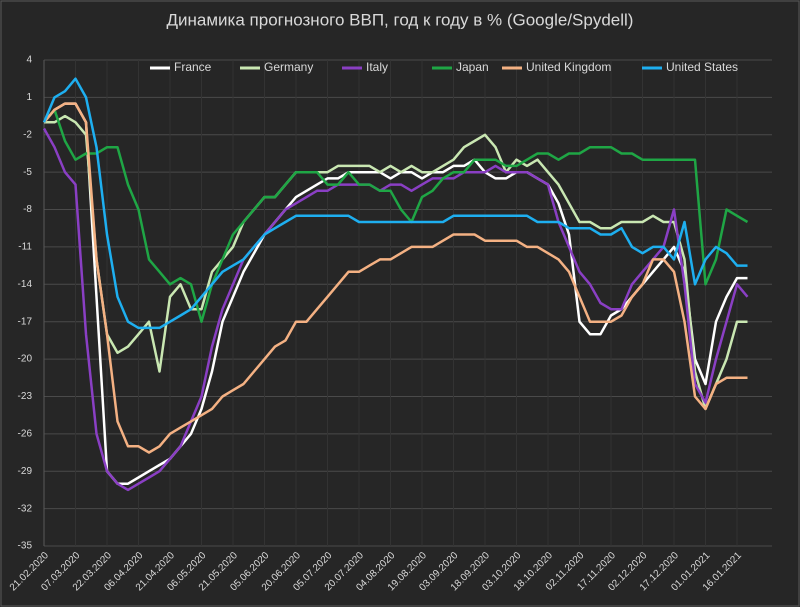 The width and height of the screenshot is (800, 607). I want to click on legend-text: Japan, so click(472, 67).